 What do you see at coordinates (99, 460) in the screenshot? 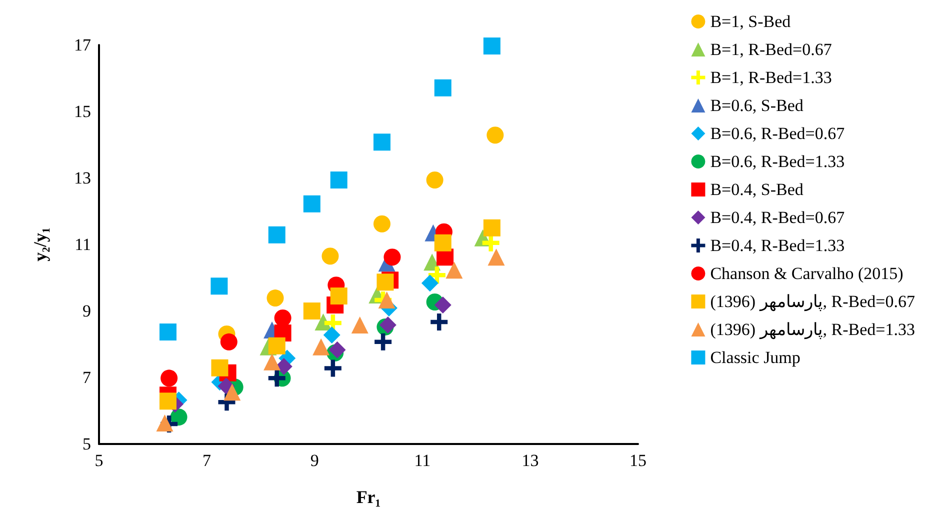
I see `x-tick-label: 5` at bounding box center [99, 460].